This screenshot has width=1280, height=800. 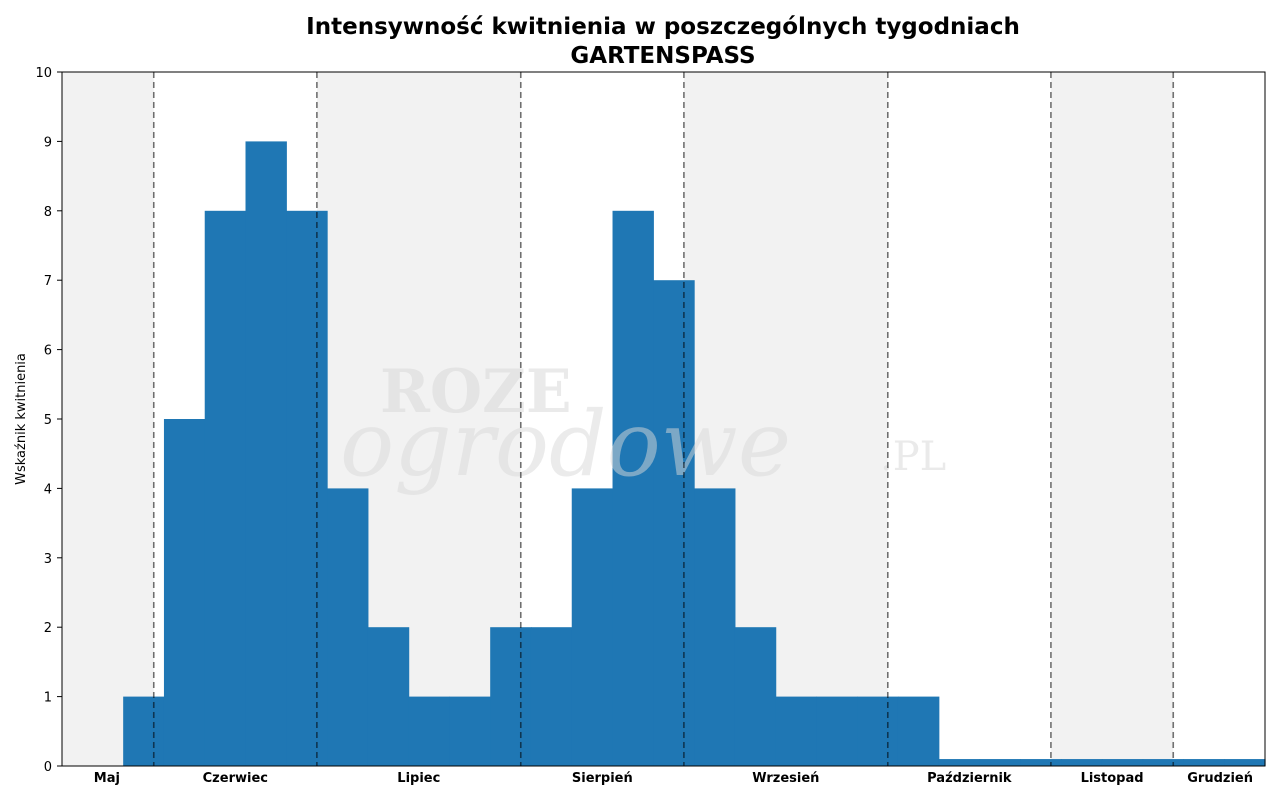 I want to click on month-label-5: Październik, so click(x=969, y=778).